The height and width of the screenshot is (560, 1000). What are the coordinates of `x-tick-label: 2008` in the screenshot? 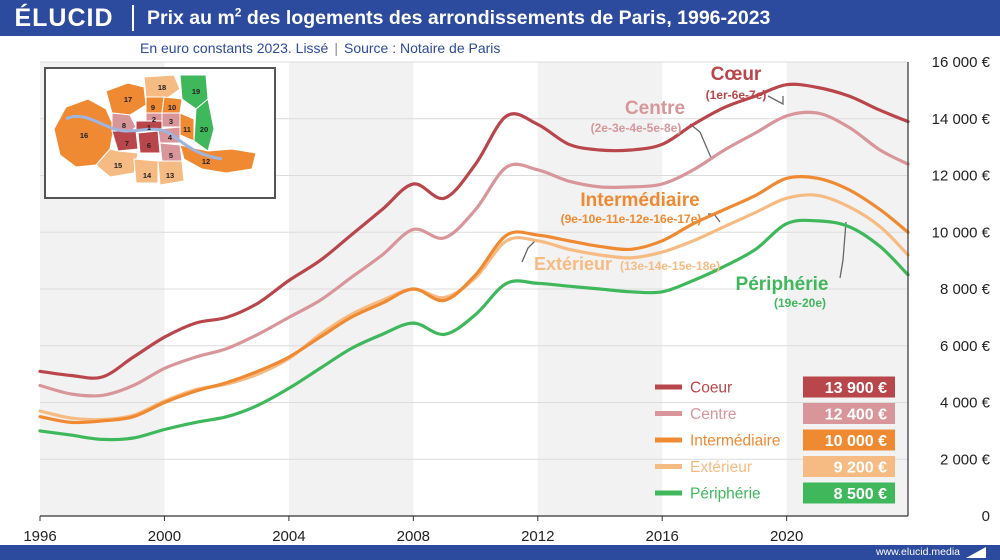 It's located at (413, 536).